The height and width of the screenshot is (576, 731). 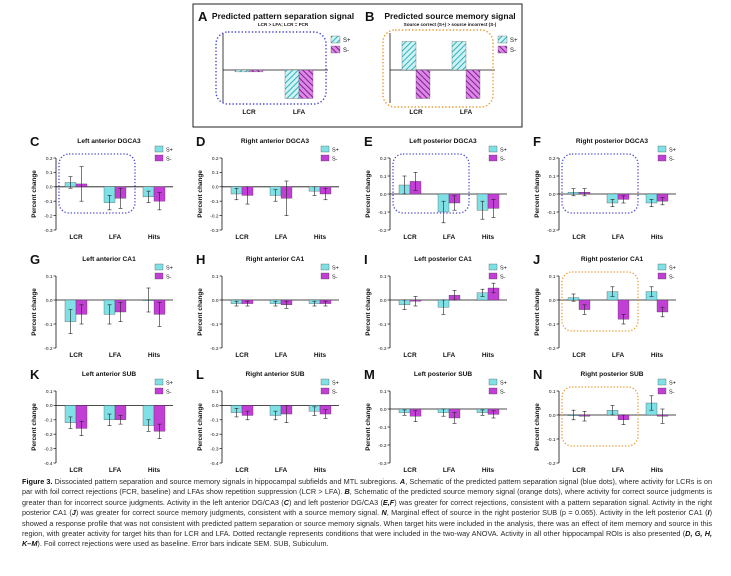 I want to click on panel-letter: J, so click(x=536, y=259).